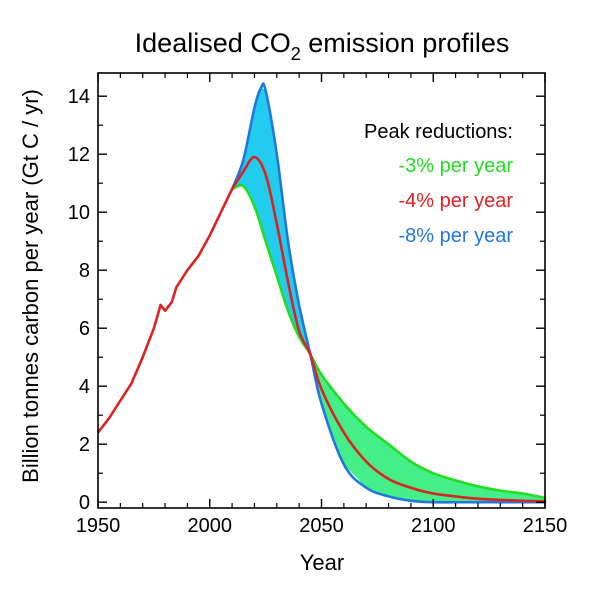  Describe the element at coordinates (213, 43) in the screenshot. I see `chart-title-main: Idealised CO` at that location.